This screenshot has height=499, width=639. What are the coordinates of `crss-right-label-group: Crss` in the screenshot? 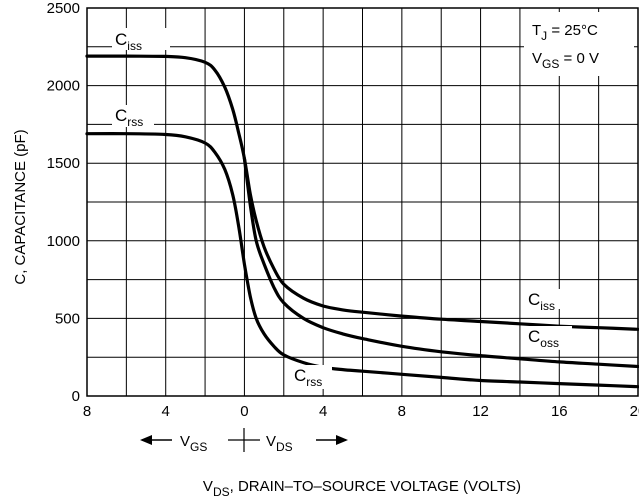 It's located at (312, 377).